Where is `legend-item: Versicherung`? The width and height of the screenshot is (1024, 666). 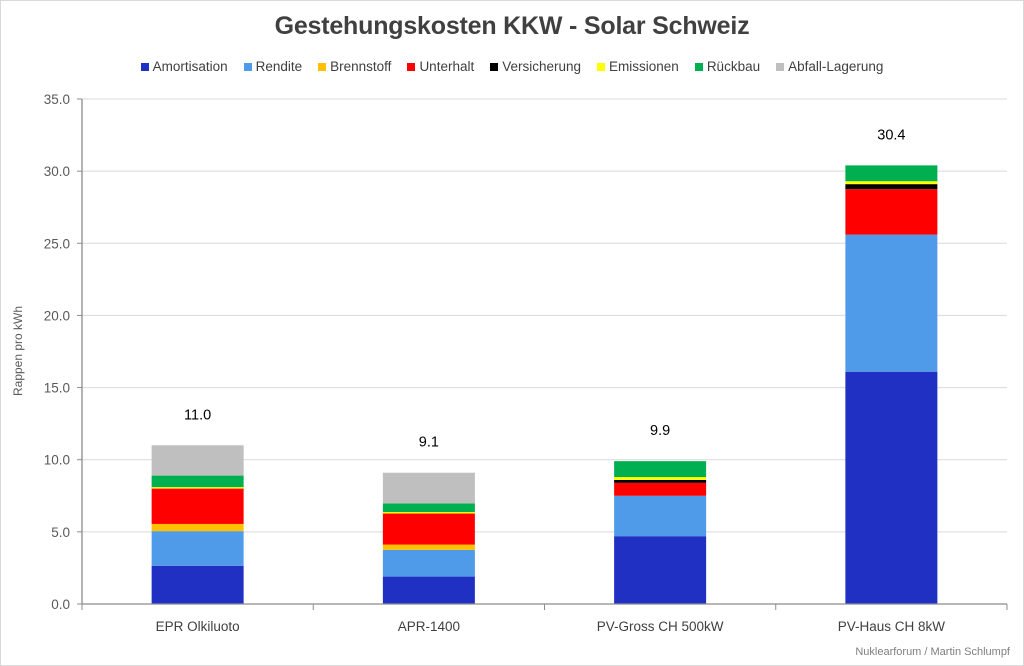 legend-item: Versicherung is located at coordinates (535, 66).